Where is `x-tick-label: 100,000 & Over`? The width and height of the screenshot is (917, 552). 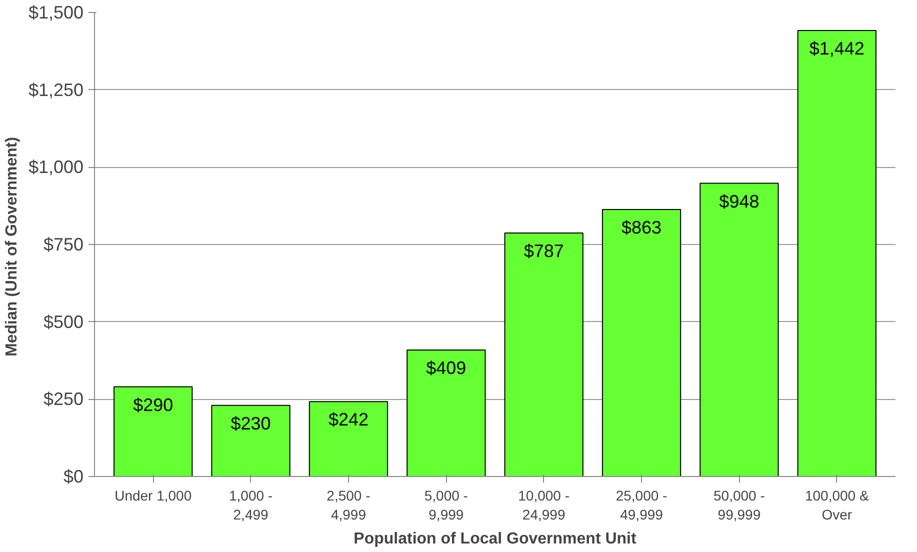
x-tick-label: 100,000 & Over is located at coordinates (837, 505).